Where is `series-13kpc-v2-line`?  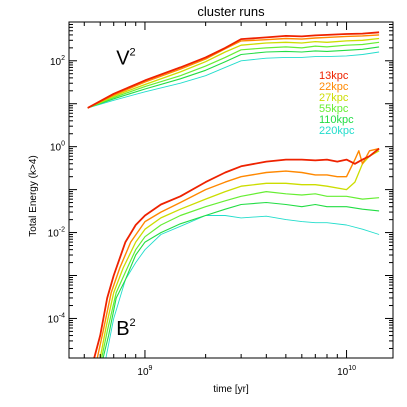 series-13kpc-v2-line is located at coordinates (233, 70).